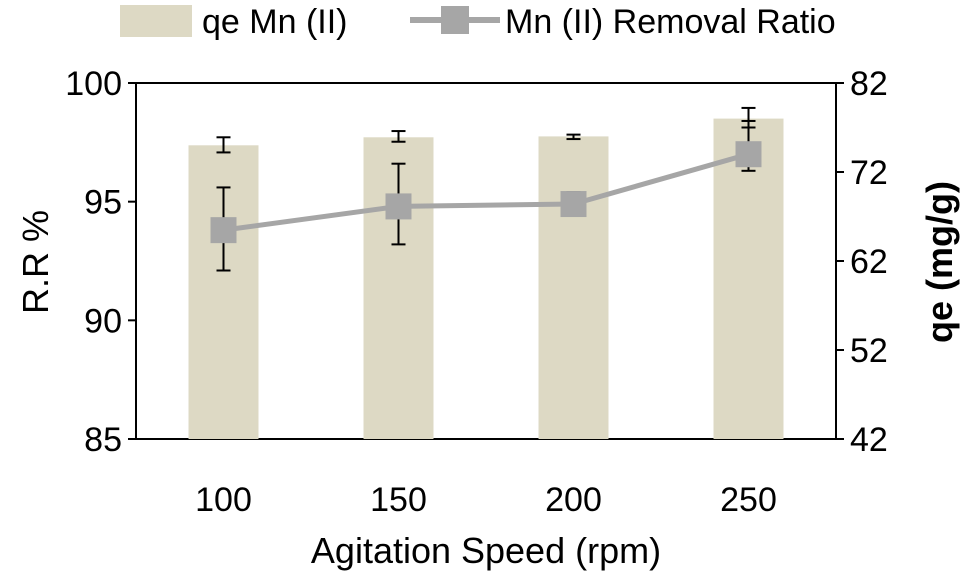  I want to click on line-error-layer, so click(486, 195).